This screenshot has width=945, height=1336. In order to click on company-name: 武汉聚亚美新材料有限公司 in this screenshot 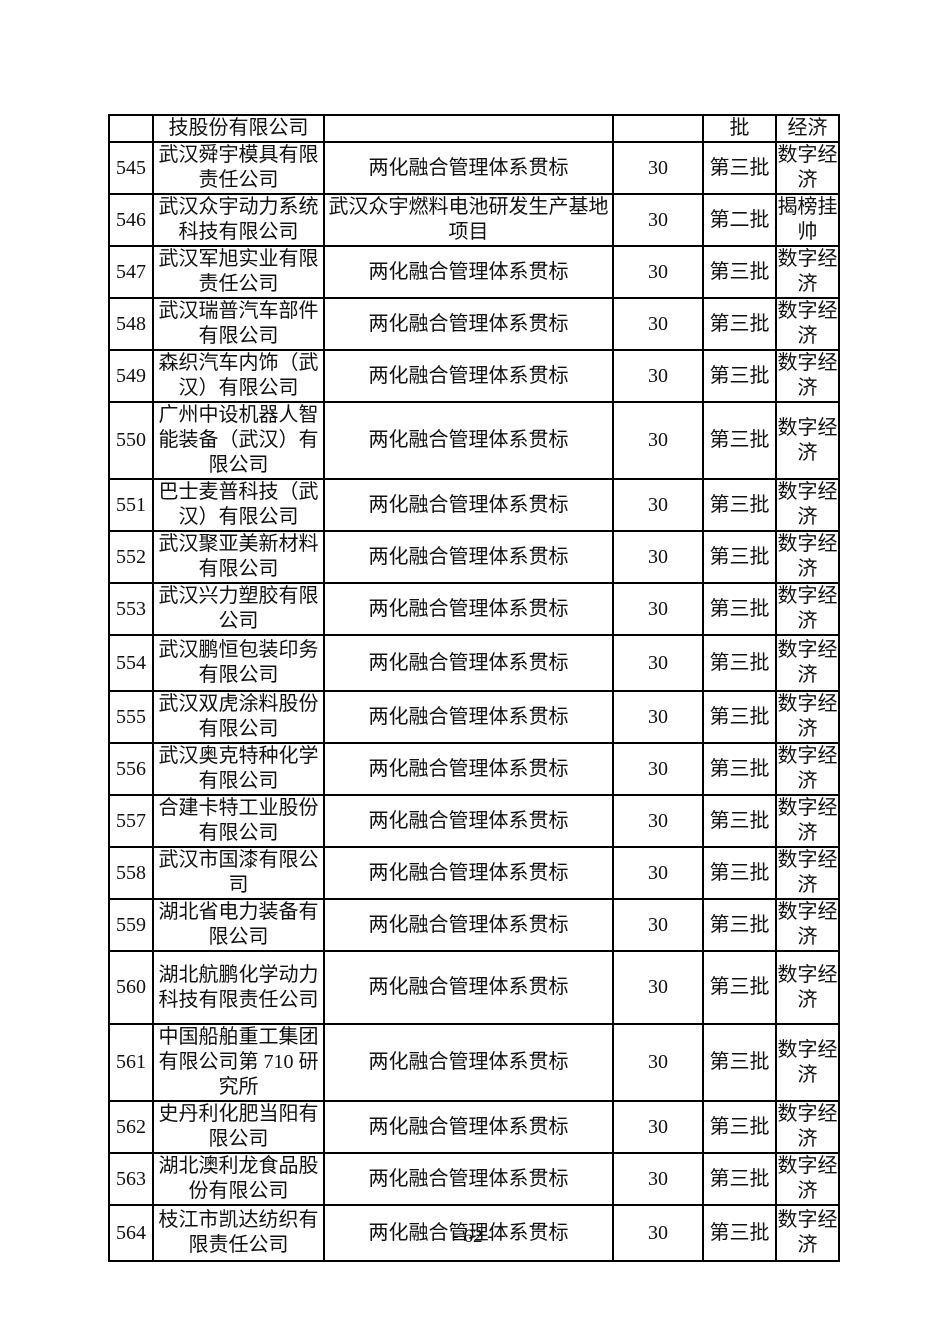, I will do `click(238, 557)`.